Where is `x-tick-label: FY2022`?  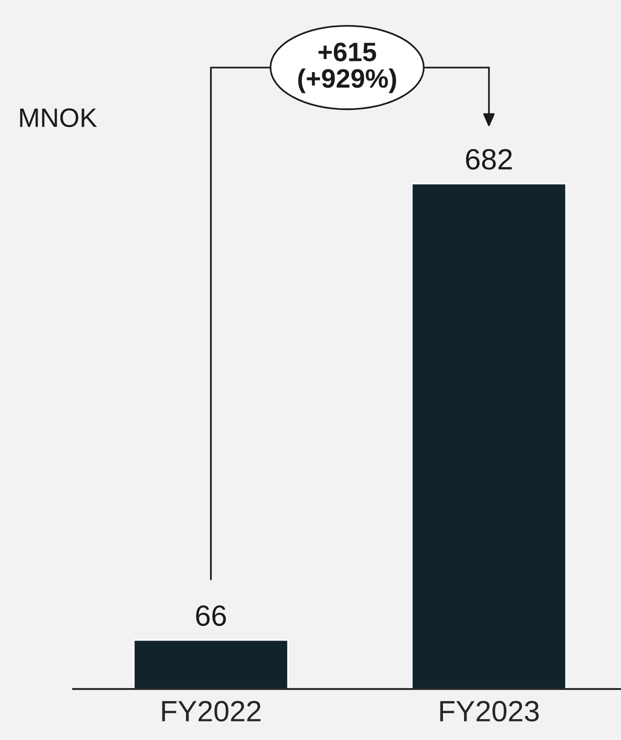
x-tick-label: FY2022 is located at coordinates (211, 711).